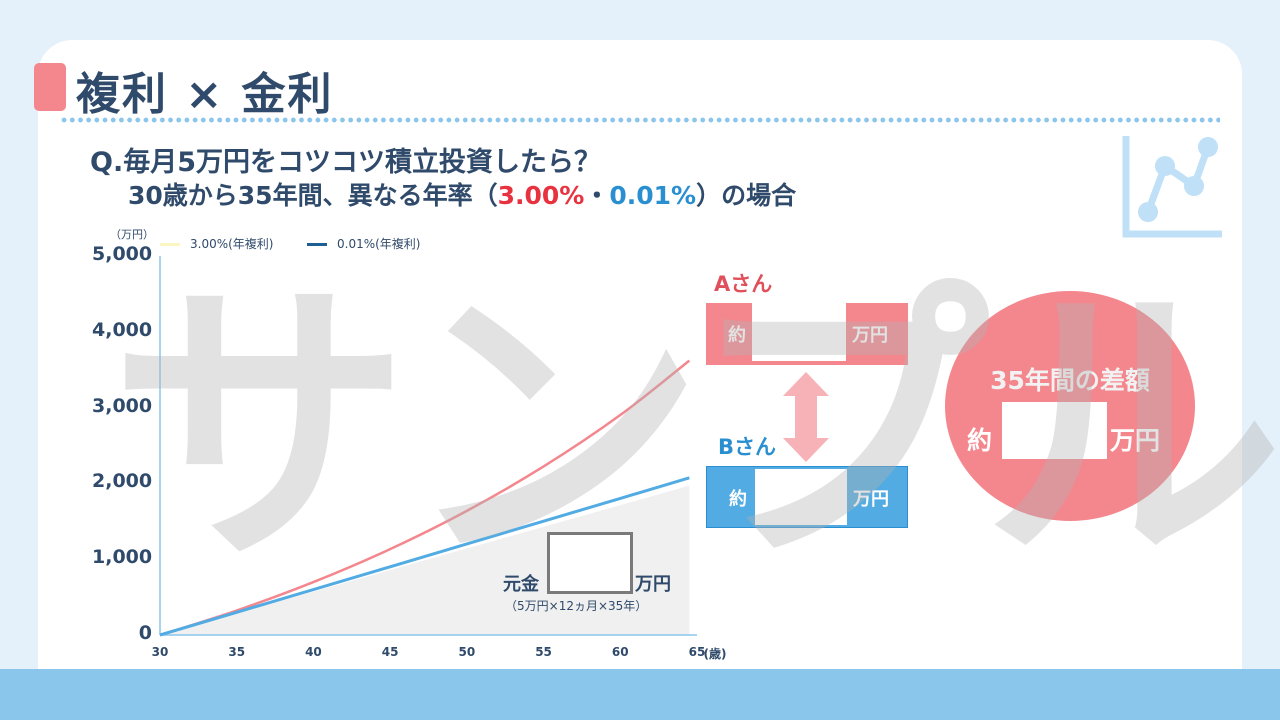 The width and height of the screenshot is (1280, 720). I want to click on line-chart-icon, so click(1172, 187).